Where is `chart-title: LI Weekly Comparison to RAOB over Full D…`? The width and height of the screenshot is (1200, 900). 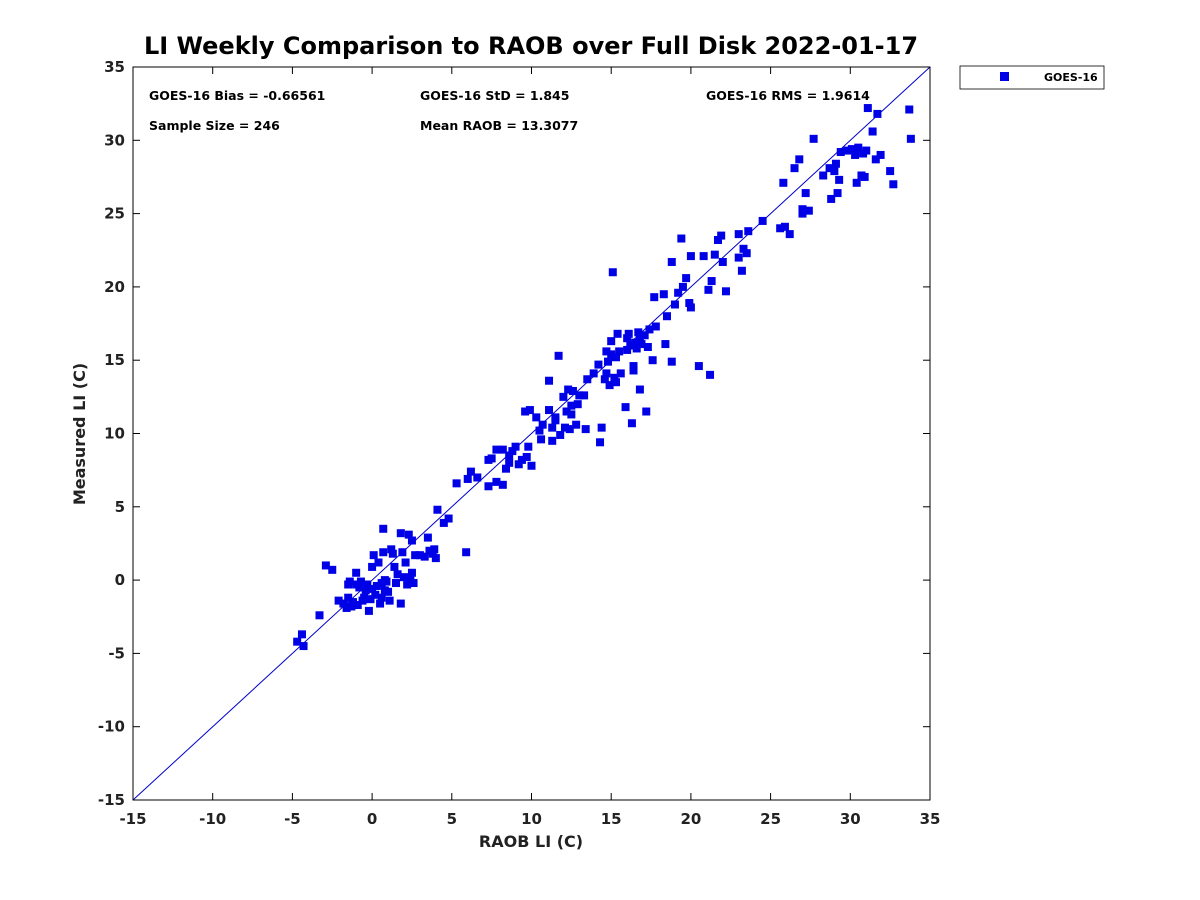
chart-title: LI Weekly Comparison to RAOB over Full D… is located at coordinates (531, 46).